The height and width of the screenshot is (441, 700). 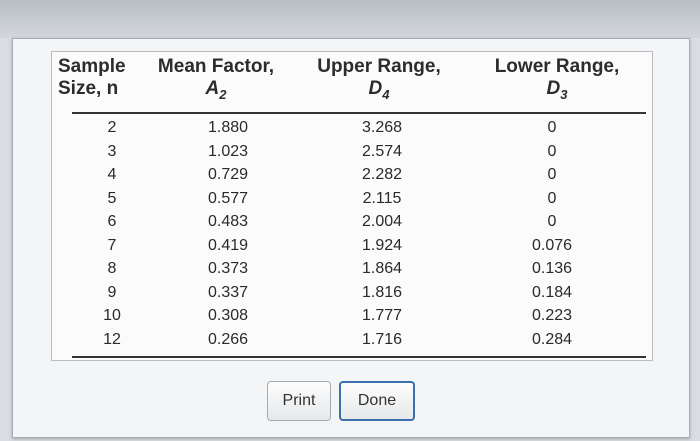 I want to click on header-mean-line1: Mean Factor,, so click(x=216, y=66).